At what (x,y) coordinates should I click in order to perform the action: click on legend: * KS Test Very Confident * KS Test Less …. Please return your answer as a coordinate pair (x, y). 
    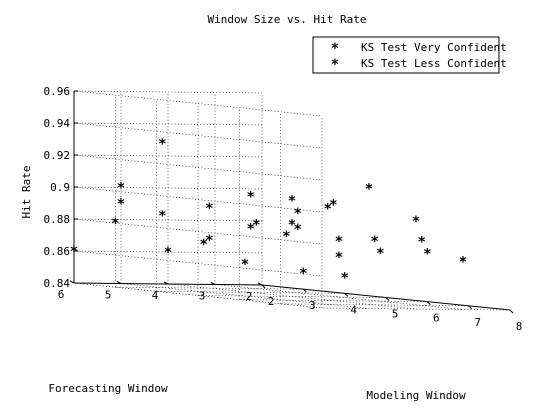
    Looking at the image, I should click on (409, 55).